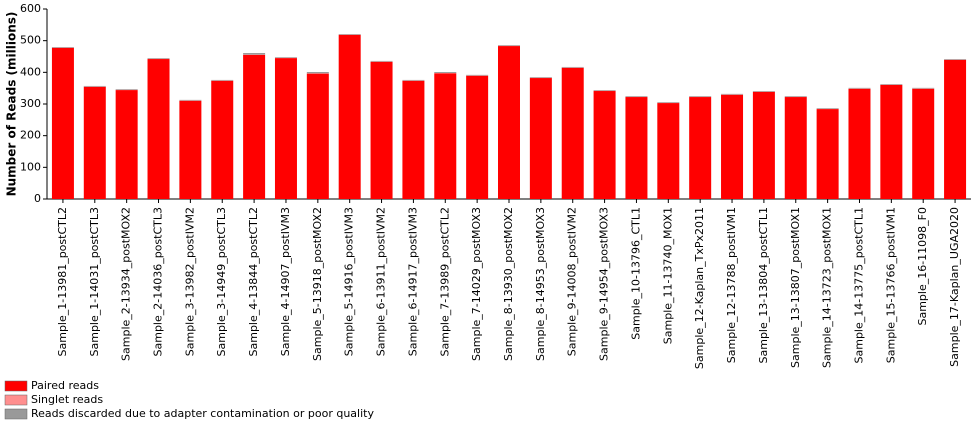 The height and width of the screenshot is (426, 971). Describe the element at coordinates (572, 281) in the screenshot. I see `x-tick-label: Sample_9-14008_postIVM2` at that location.